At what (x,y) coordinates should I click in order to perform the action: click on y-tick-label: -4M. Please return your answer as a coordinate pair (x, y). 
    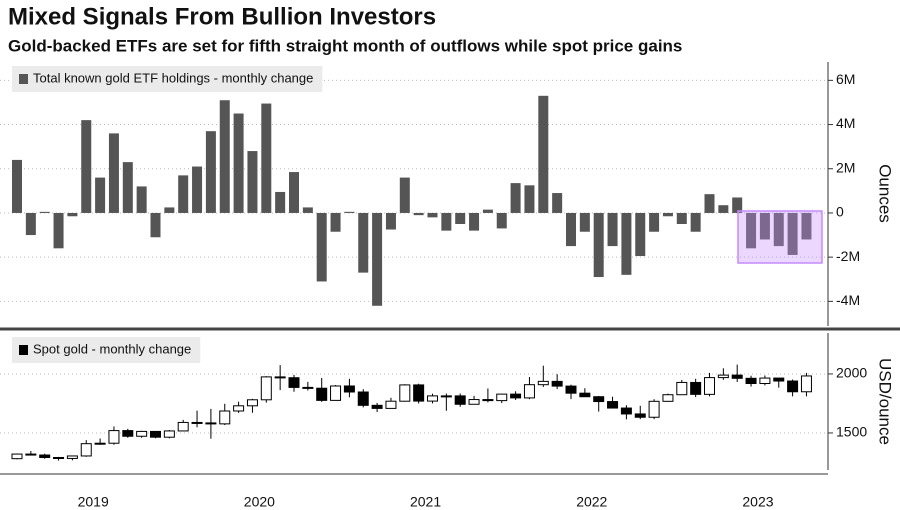
    Looking at the image, I should click on (848, 300).